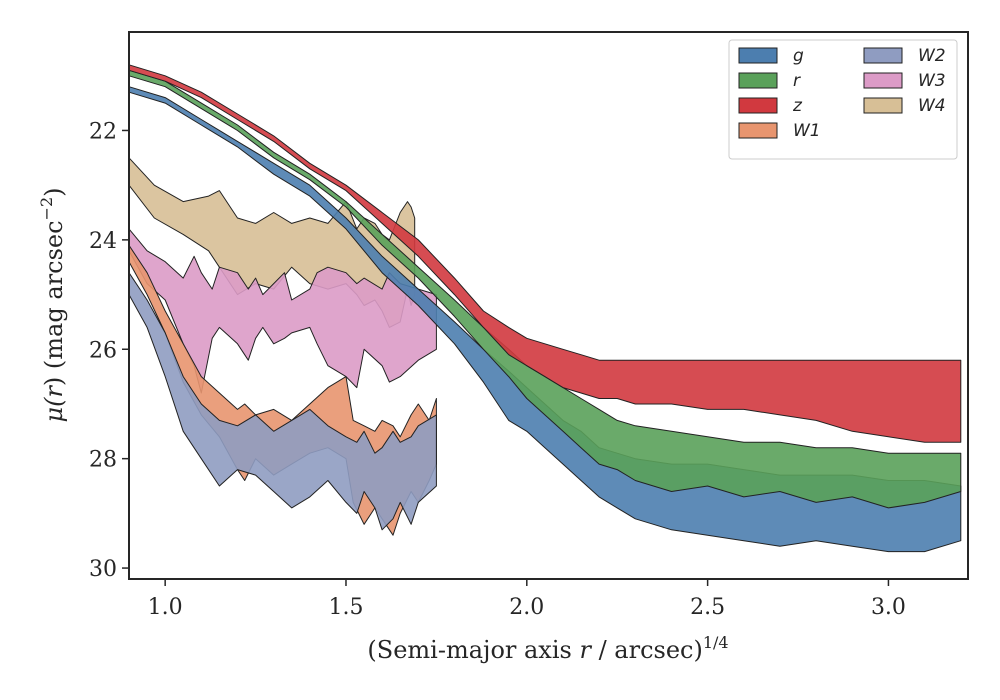 This screenshot has width=1000, height=700. I want to click on y-tick-label: 30, so click(103, 569).